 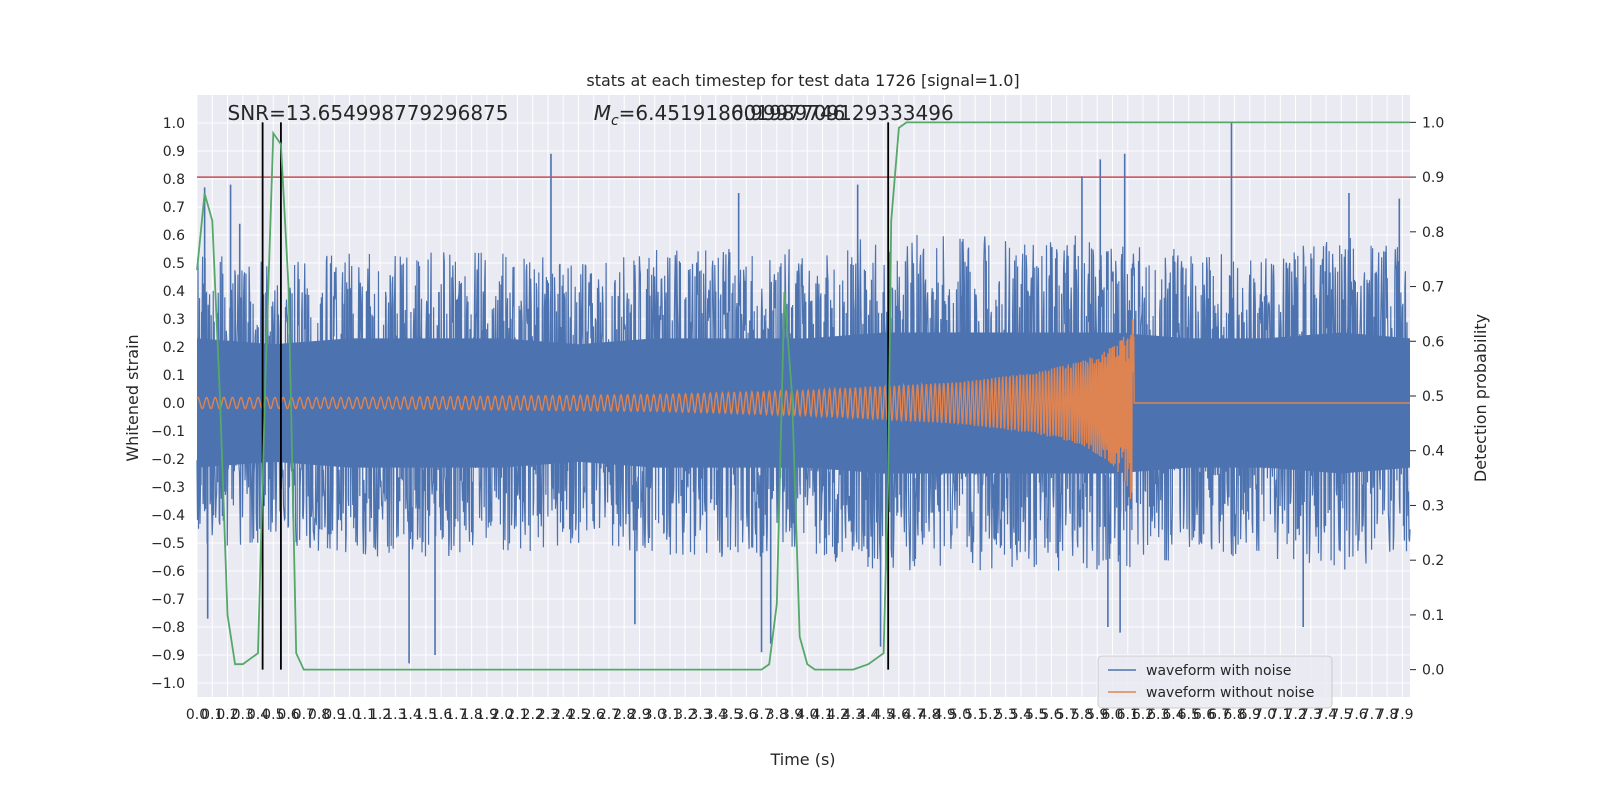 I want to click on x-tick-37: 3.7, so click(x=761, y=715).